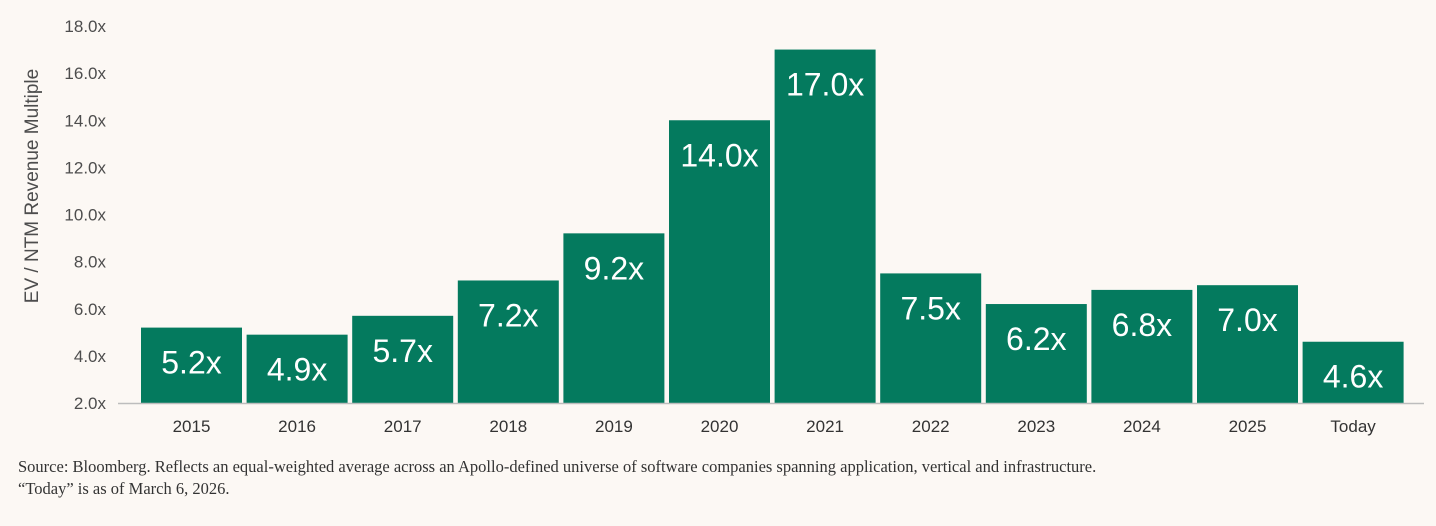 This screenshot has width=1436, height=526. I want to click on x-tick-label: 2025, so click(1248, 426).